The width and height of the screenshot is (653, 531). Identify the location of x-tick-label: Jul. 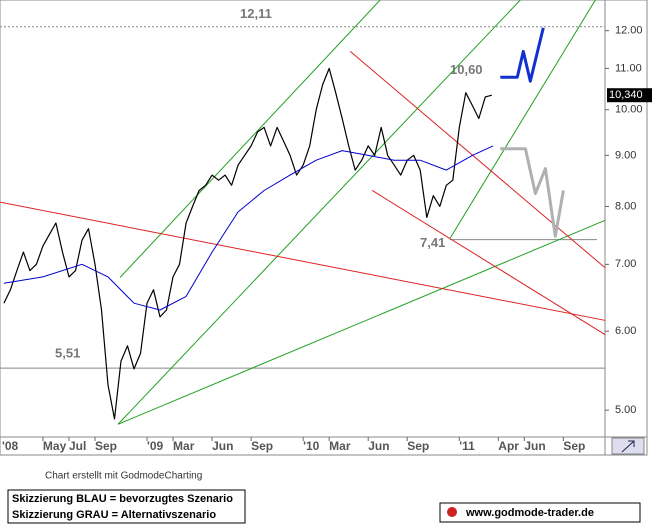
(77, 446).